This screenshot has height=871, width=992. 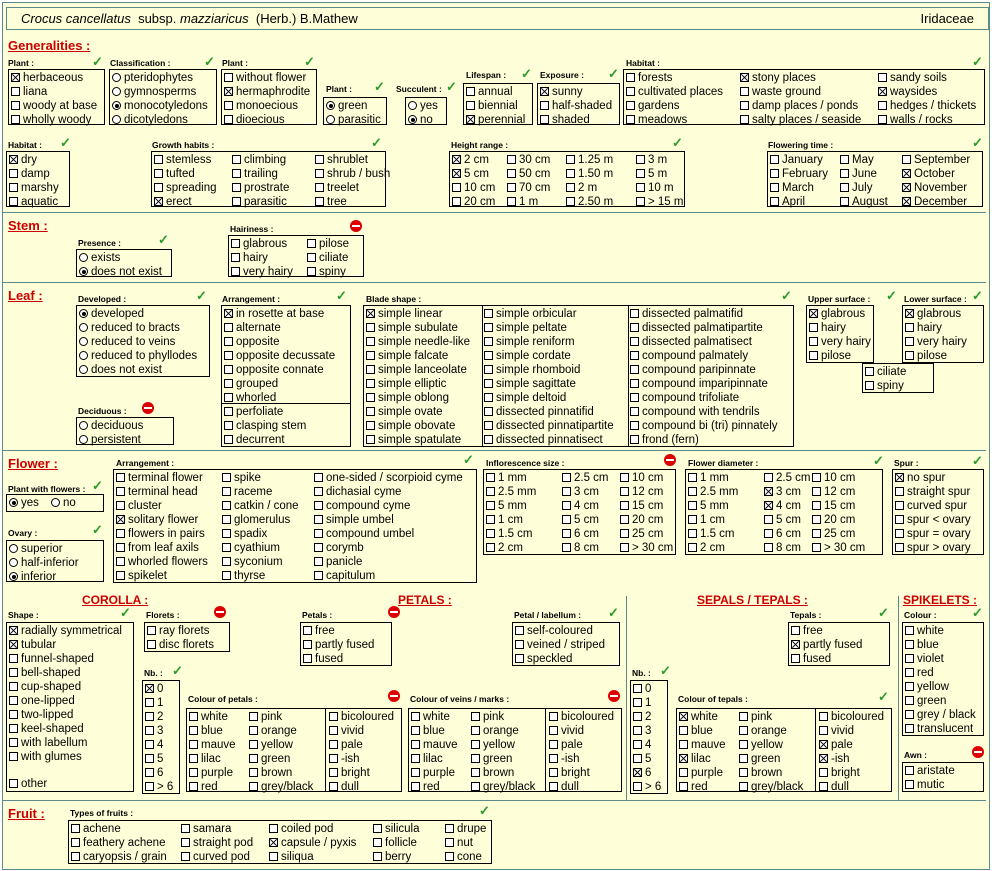 What do you see at coordinates (925, 701) in the screenshot?
I see `option-scol-0-5: green` at bounding box center [925, 701].